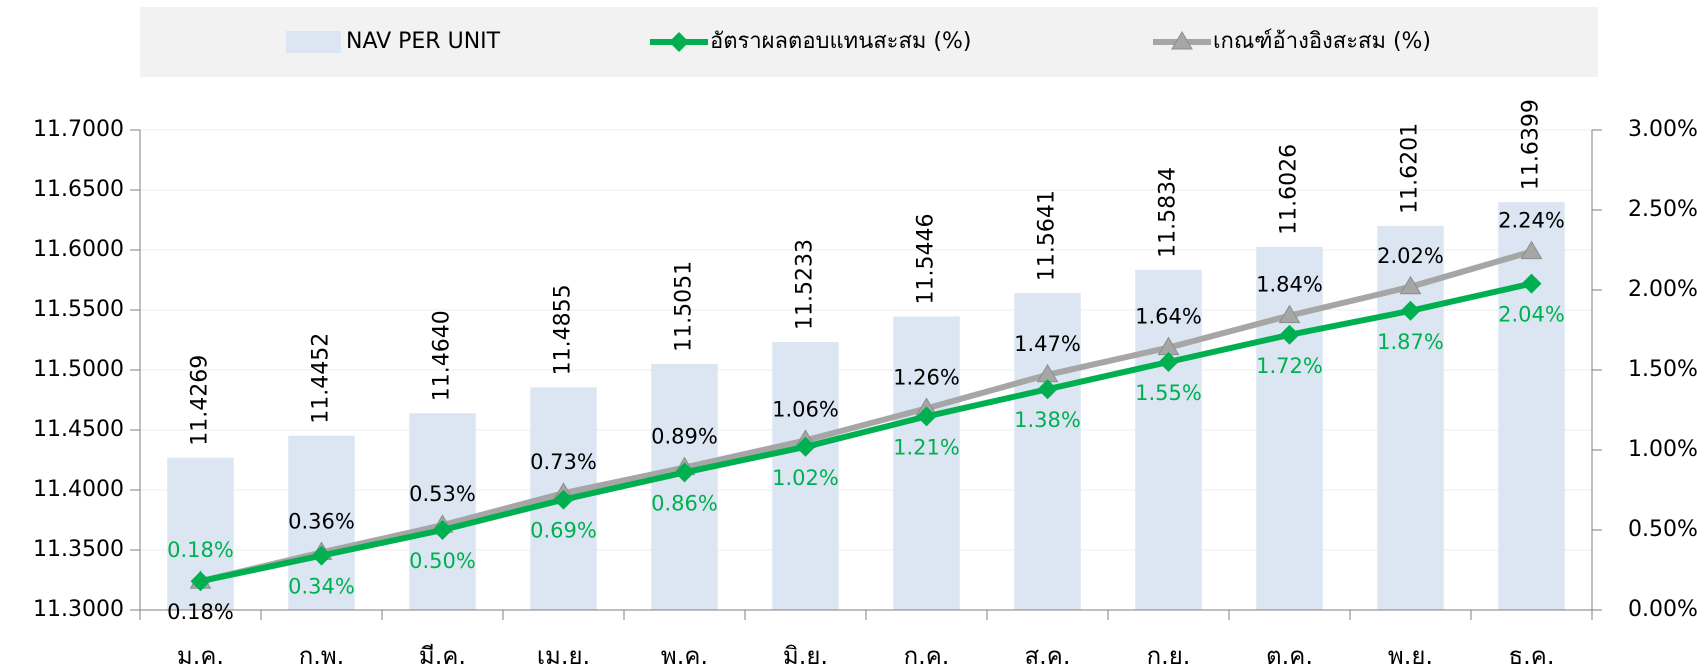 This screenshot has width=1698, height=667. I want to click on line-value-label: 1.84%, so click(1289, 285).